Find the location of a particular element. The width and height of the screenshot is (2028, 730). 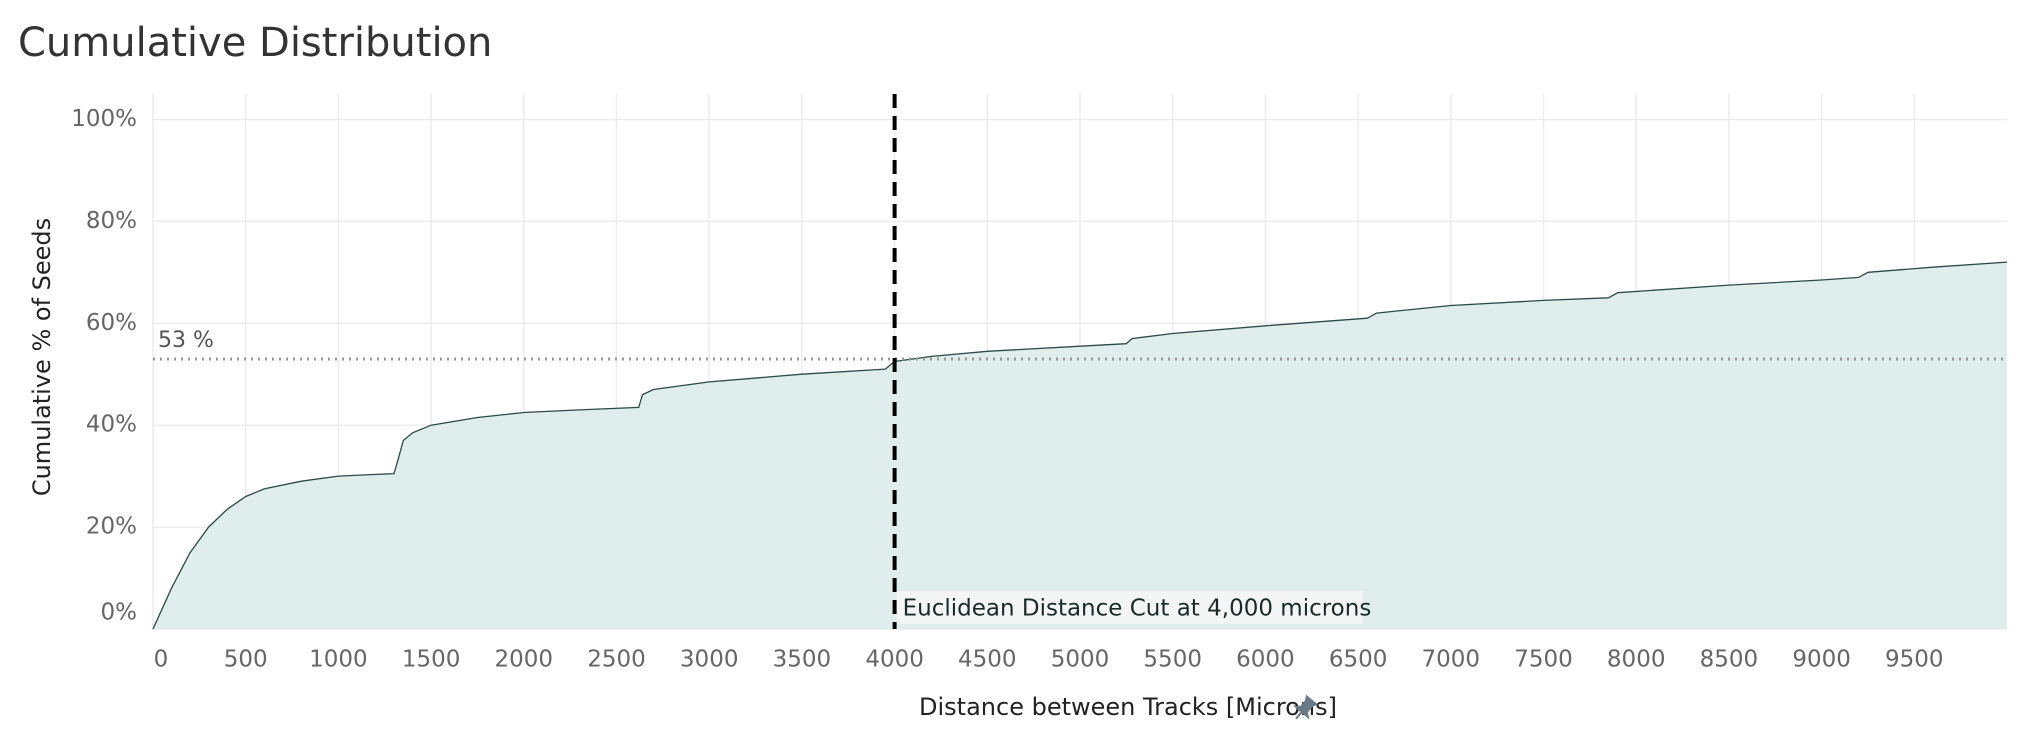

x-tick-label: 2500 is located at coordinates (616, 660).